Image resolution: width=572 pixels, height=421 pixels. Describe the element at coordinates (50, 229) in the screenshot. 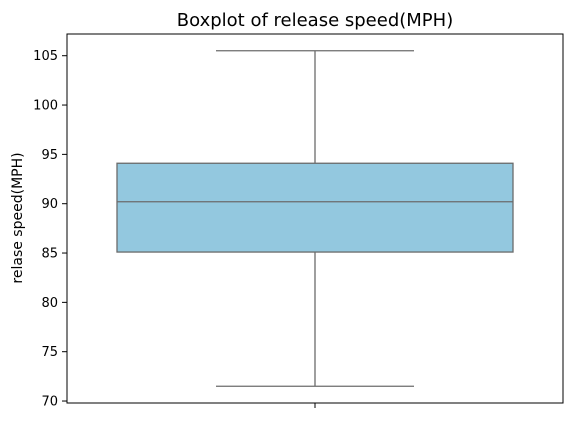

I see `y-axis-ticks: 70 75 80 85 90 95 100 105` at that location.